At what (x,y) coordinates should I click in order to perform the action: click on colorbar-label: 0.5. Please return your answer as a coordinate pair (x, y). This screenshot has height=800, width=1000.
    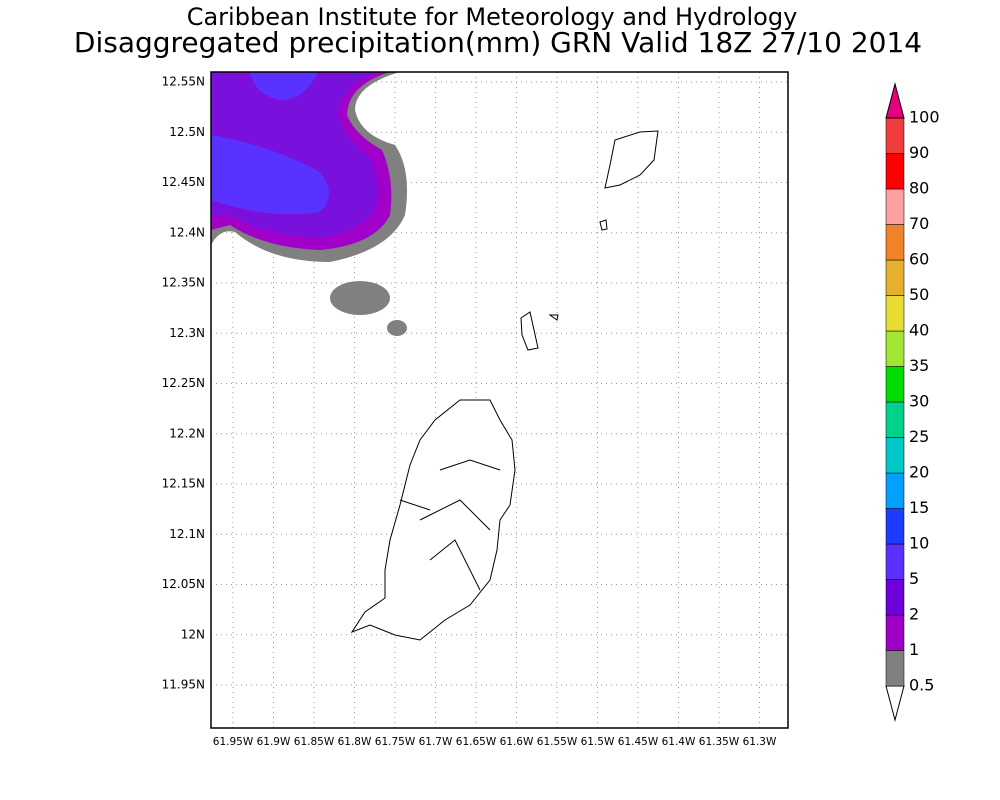
    Looking at the image, I should click on (921, 685).